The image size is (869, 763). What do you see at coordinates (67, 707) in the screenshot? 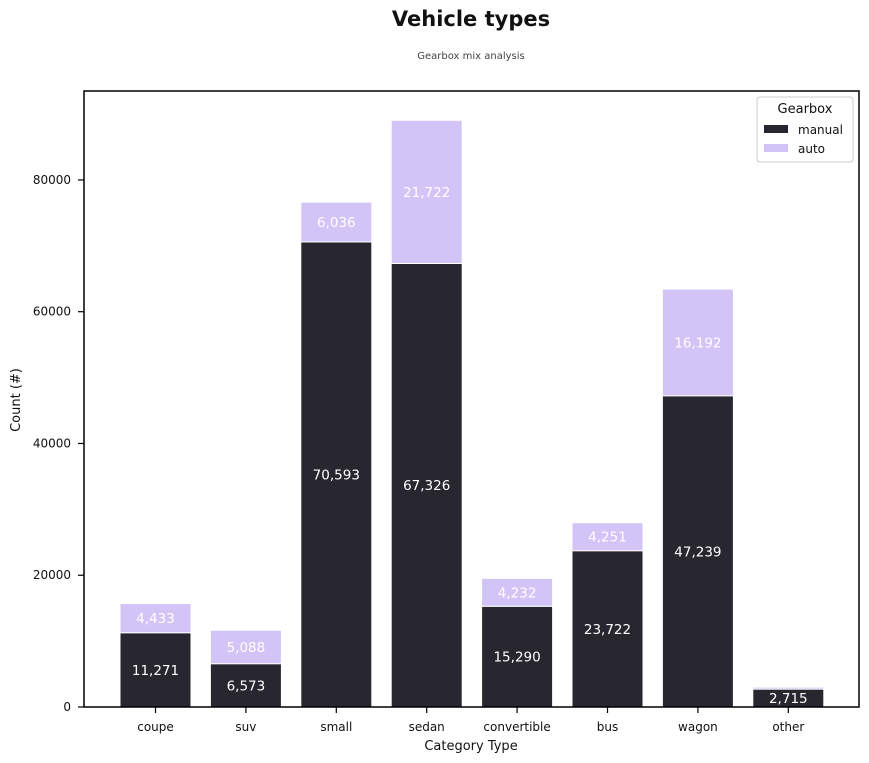
I see `y-tick-label: 0` at bounding box center [67, 707].